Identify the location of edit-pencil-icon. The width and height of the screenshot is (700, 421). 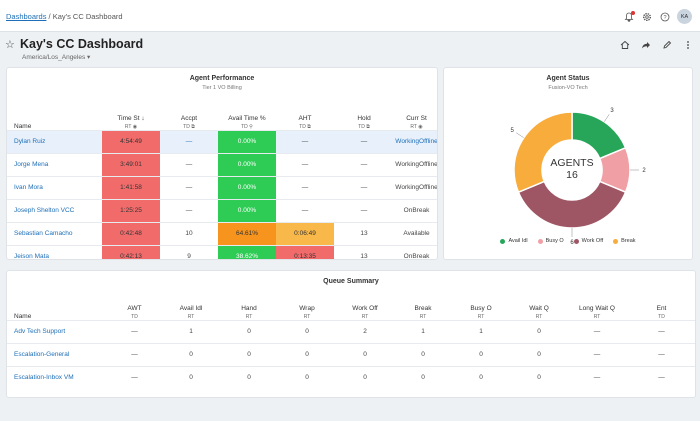
(667, 45).